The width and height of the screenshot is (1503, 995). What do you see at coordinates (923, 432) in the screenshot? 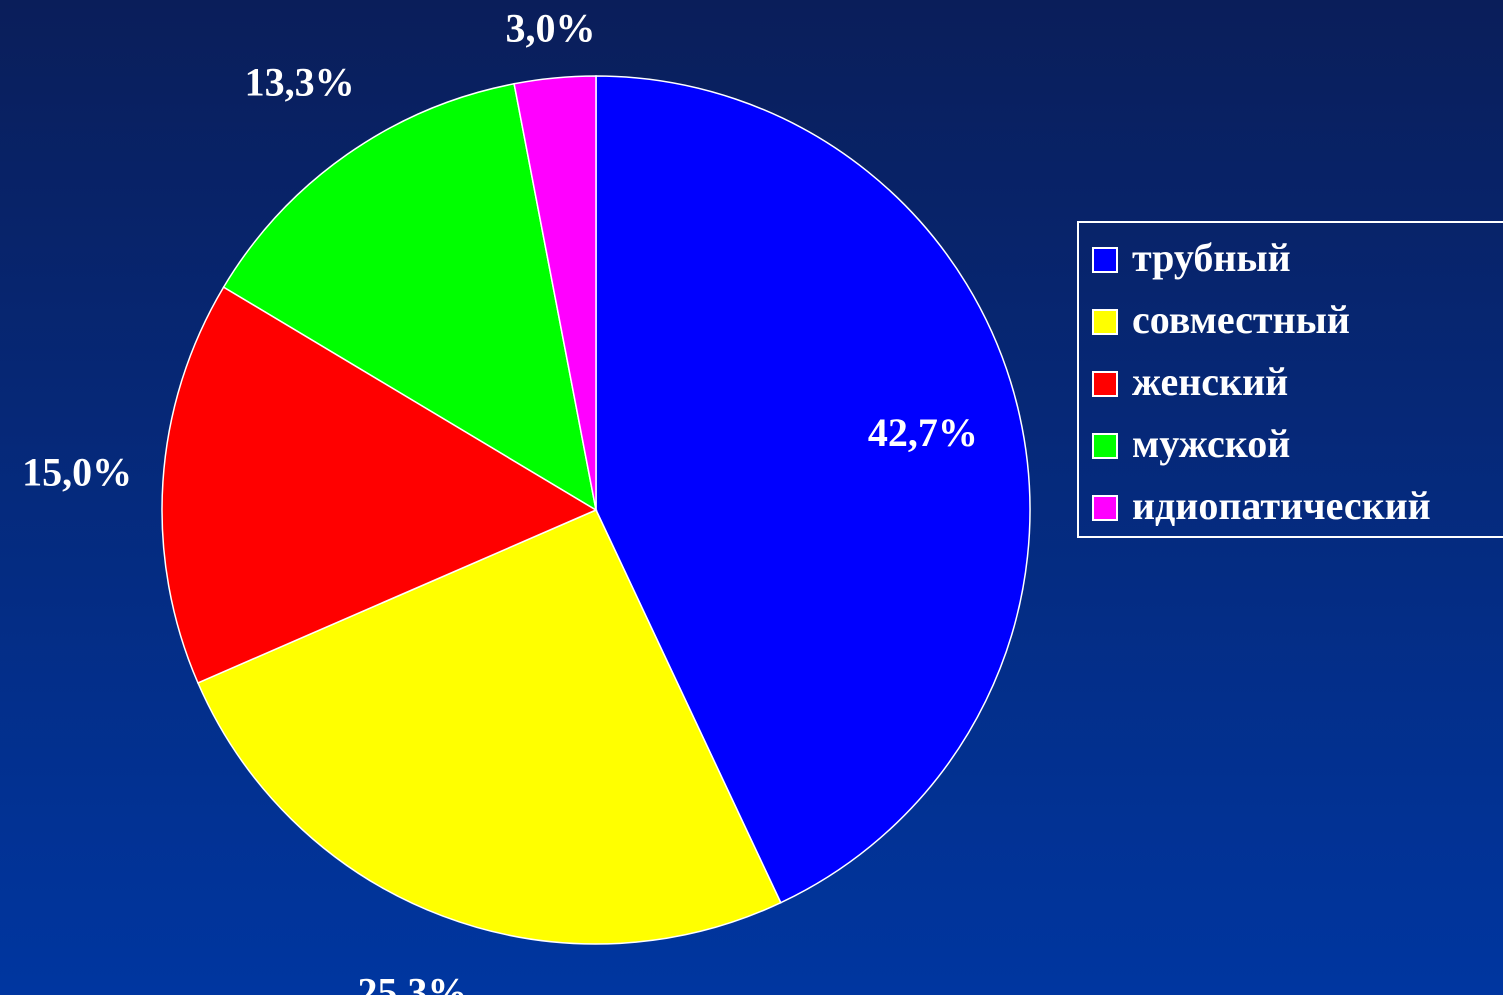
I see `data-label: 42,7%` at bounding box center [923, 432].